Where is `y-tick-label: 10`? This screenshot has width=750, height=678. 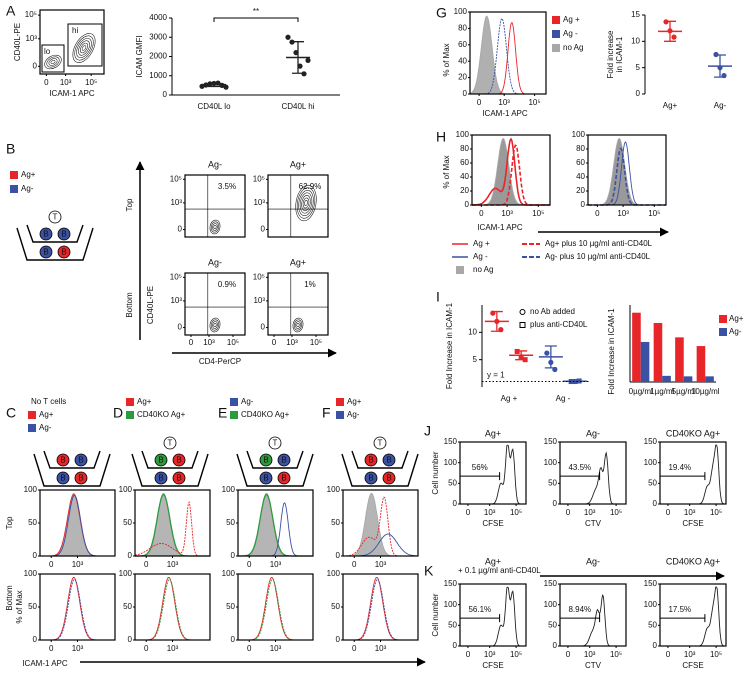
y-tick-label: 10 is located at coordinates (472, 331).